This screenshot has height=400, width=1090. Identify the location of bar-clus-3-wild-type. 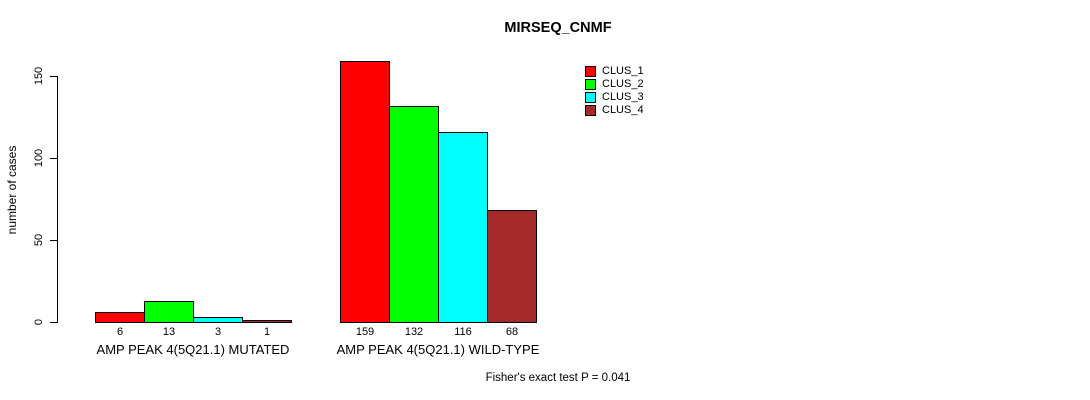
(463, 227).